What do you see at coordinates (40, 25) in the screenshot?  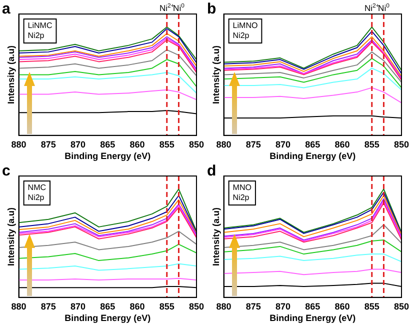 I see `annotation: LiNMC` at bounding box center [40, 25].